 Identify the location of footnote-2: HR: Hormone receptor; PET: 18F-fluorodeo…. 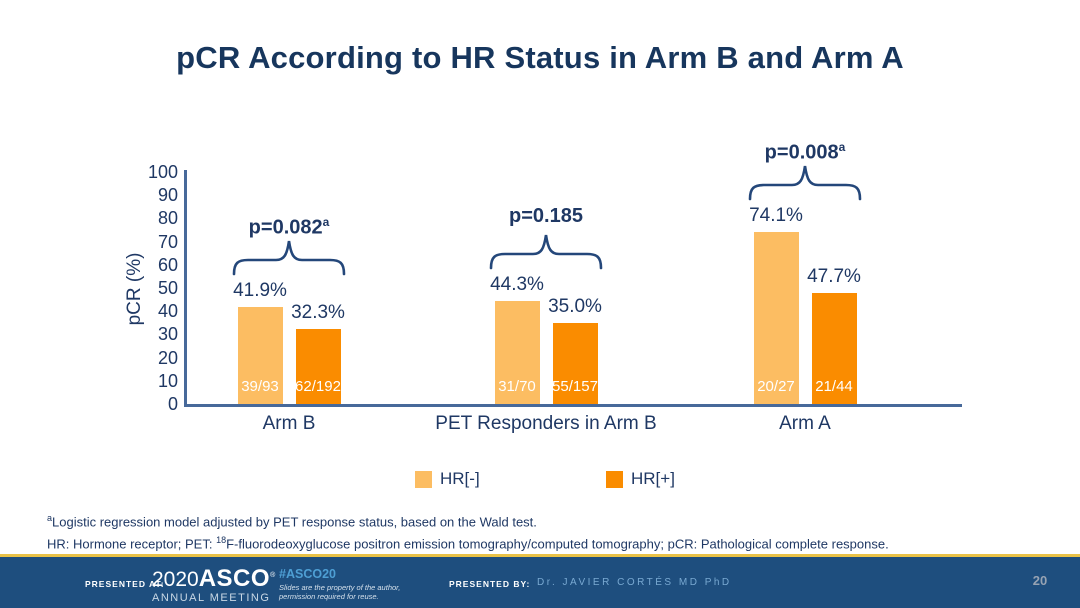
(468, 542).